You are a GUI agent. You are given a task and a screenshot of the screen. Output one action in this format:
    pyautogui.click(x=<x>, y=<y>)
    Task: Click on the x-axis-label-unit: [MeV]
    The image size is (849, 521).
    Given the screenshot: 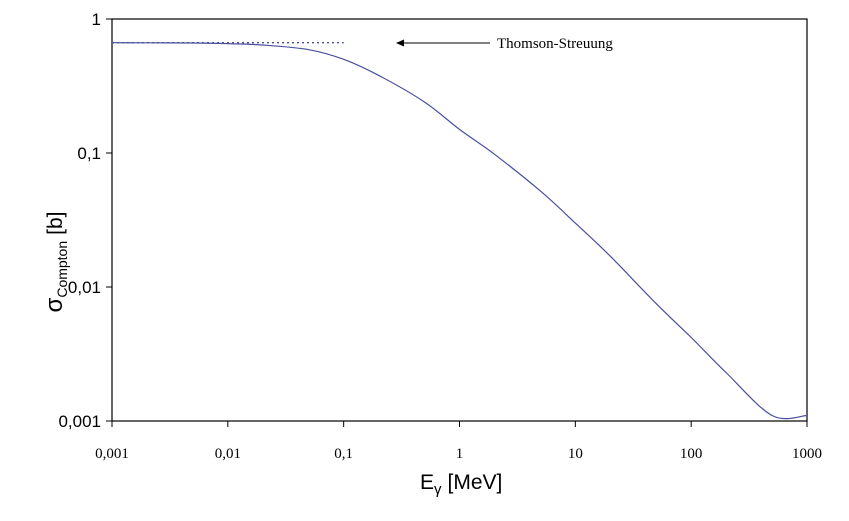 What is the action you would take?
    pyautogui.click(x=475, y=482)
    